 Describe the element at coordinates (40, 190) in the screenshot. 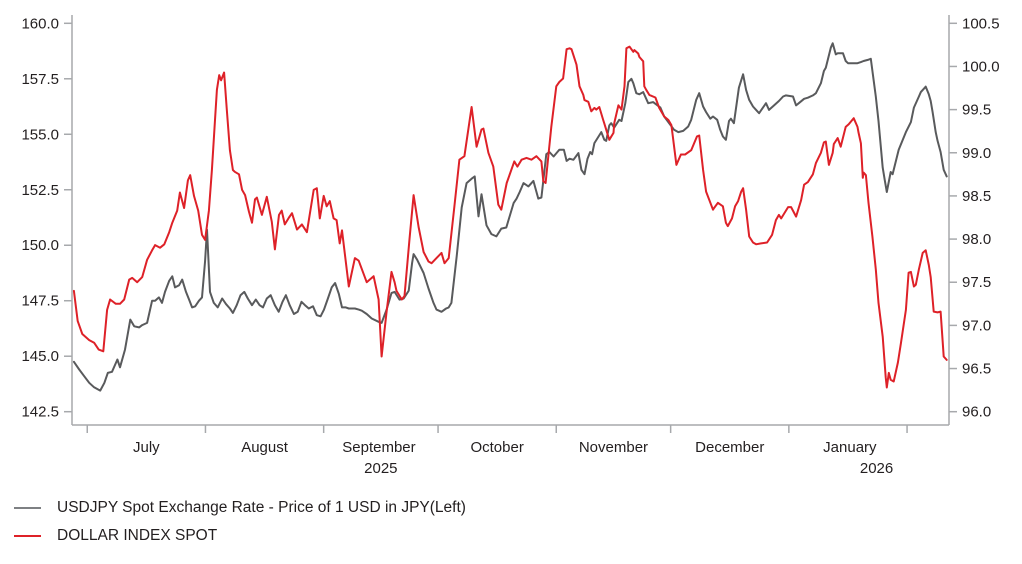

I see `left-axis-tick-label: 152.5` at that location.